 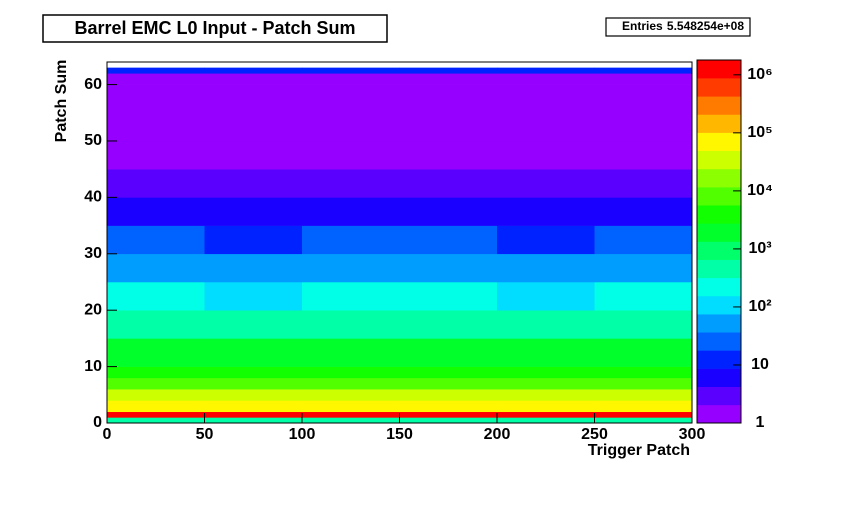 What do you see at coordinates (93, 140) in the screenshot?
I see `y-tick-label: 50` at bounding box center [93, 140].